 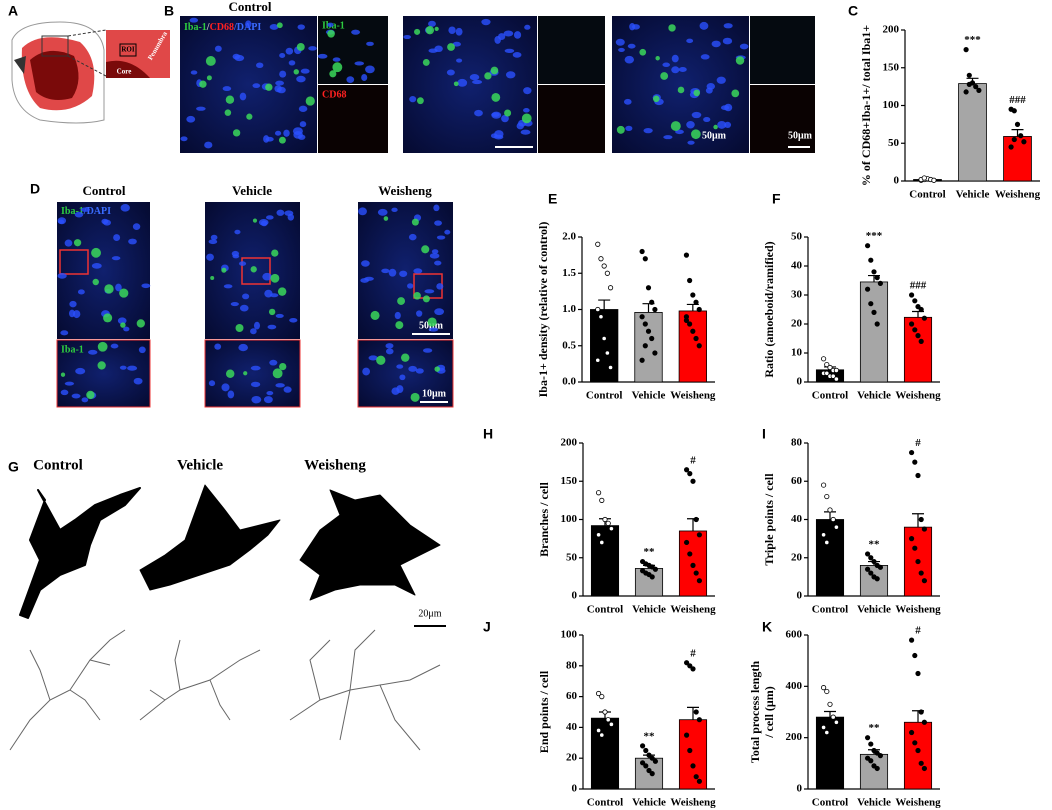 What do you see at coordinates (572, 665) in the screenshot?
I see `y-tick-label: 80` at bounding box center [572, 665].